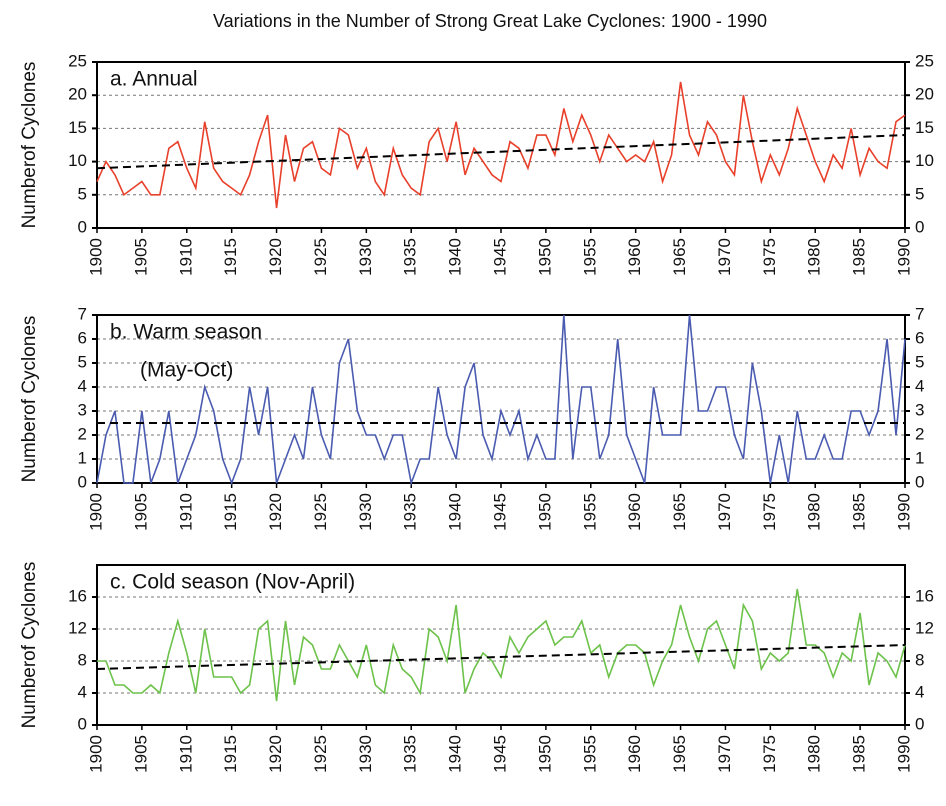 Image resolution: width=946 pixels, height=806 pixels. Describe the element at coordinates (186, 370) in the screenshot. I see `panel-label: (May-Oct)` at that location.